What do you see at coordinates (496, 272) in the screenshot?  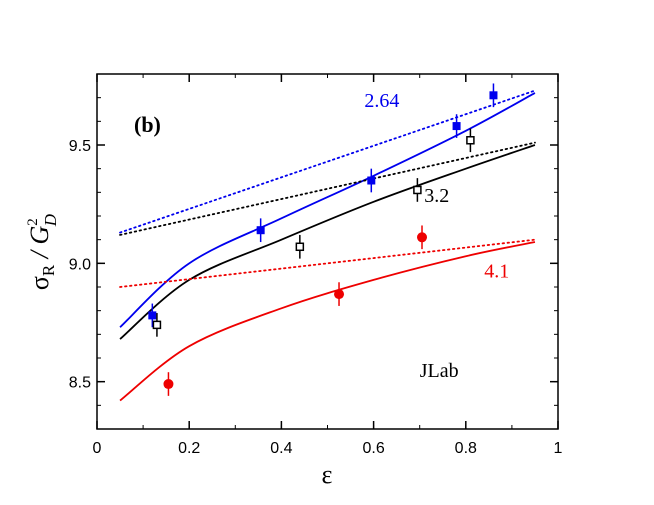 I see `annotation-4_1: 4.1` at bounding box center [496, 272].